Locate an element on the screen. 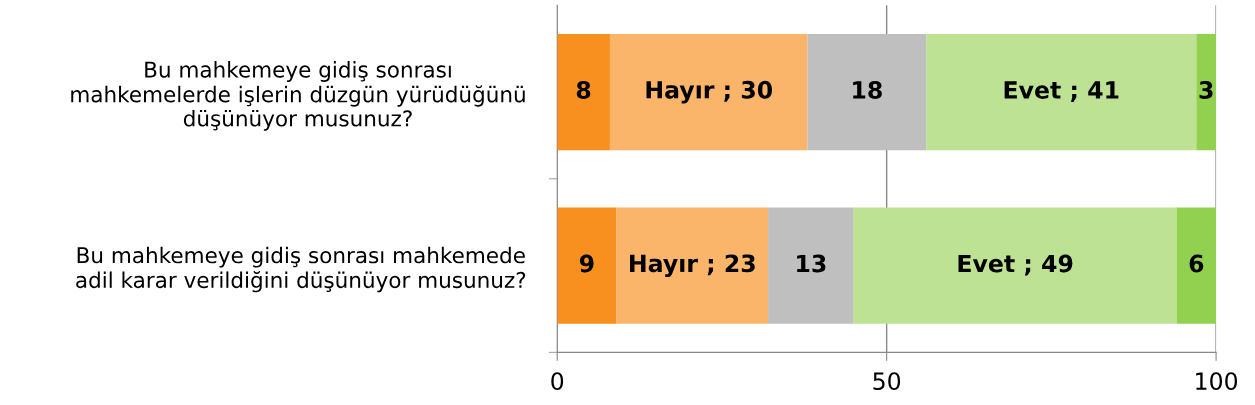  data-label: 13 is located at coordinates (811, 263).